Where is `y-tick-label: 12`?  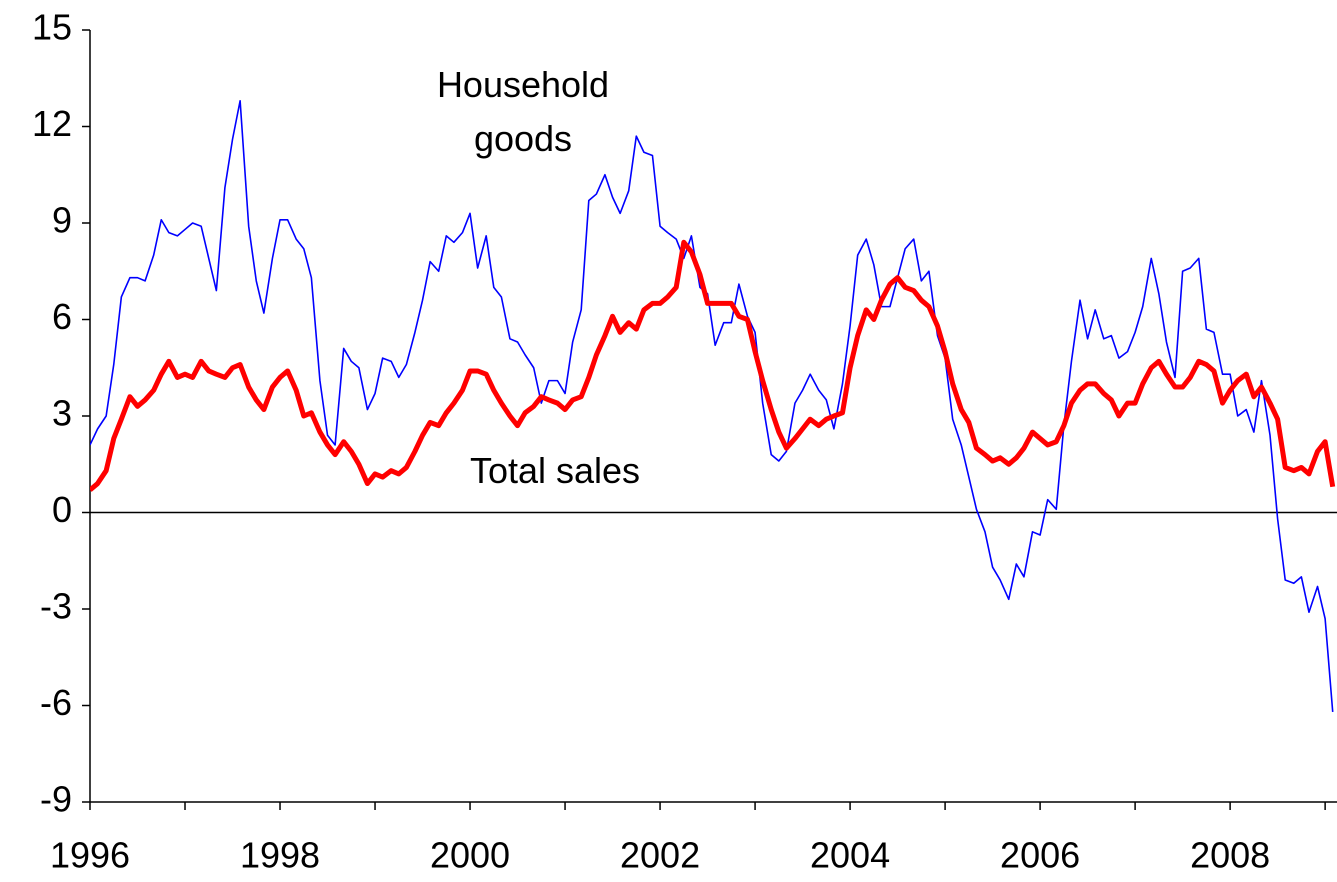
y-tick-label: 12 is located at coordinates (52, 123).